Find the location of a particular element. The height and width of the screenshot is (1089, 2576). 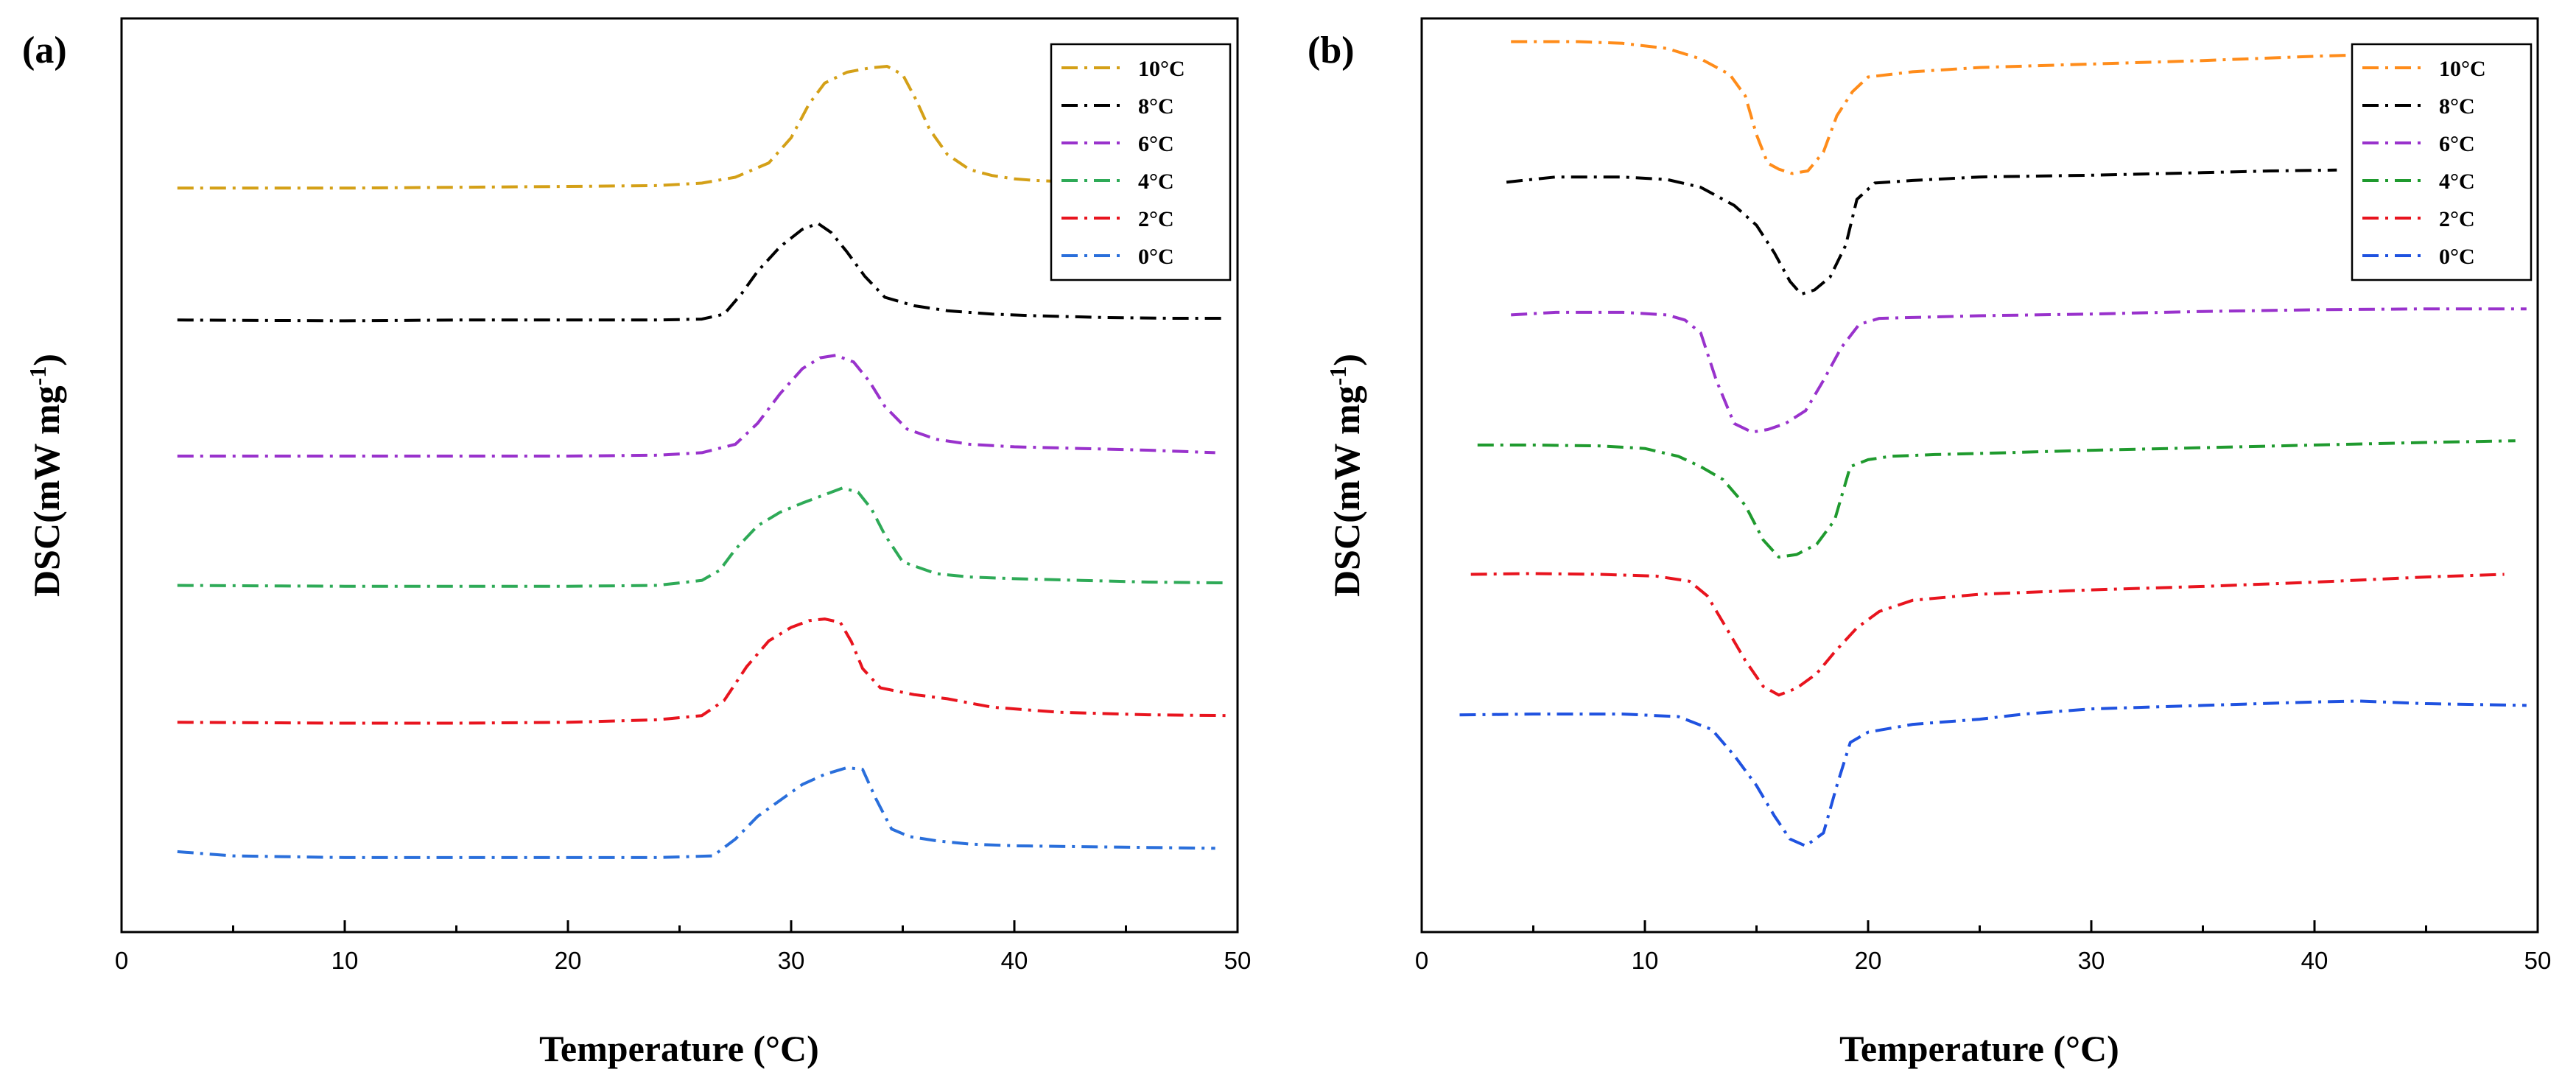

panel-a-legend-label: 10°C is located at coordinates (1161, 69).